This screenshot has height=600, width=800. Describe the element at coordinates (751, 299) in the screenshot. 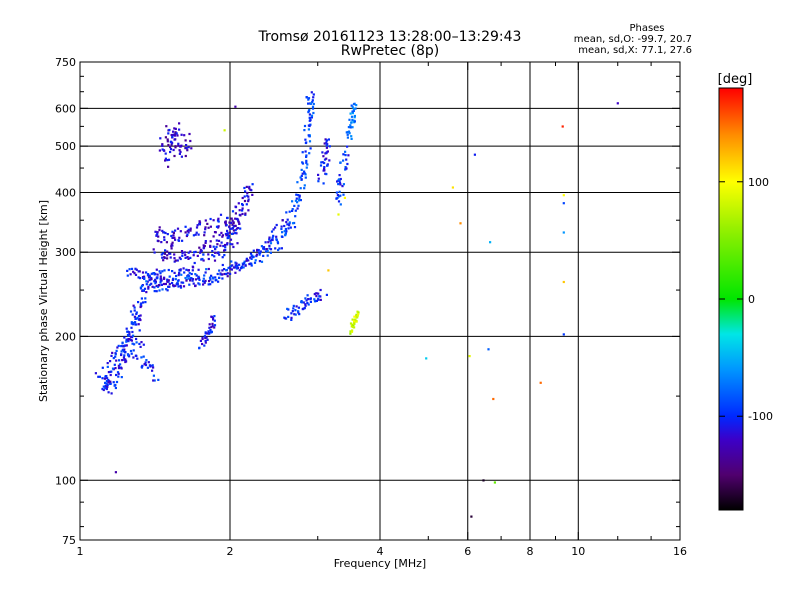

I see `colorbar-tick-label: 0` at that location.